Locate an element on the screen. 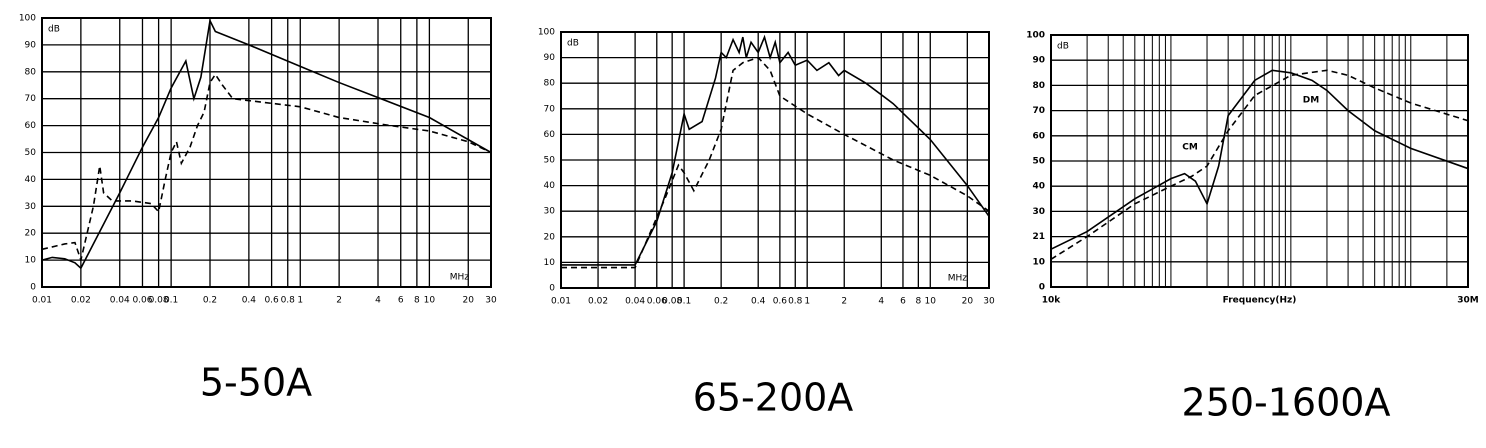  chart-caption: 5-50A is located at coordinates (256, 383).